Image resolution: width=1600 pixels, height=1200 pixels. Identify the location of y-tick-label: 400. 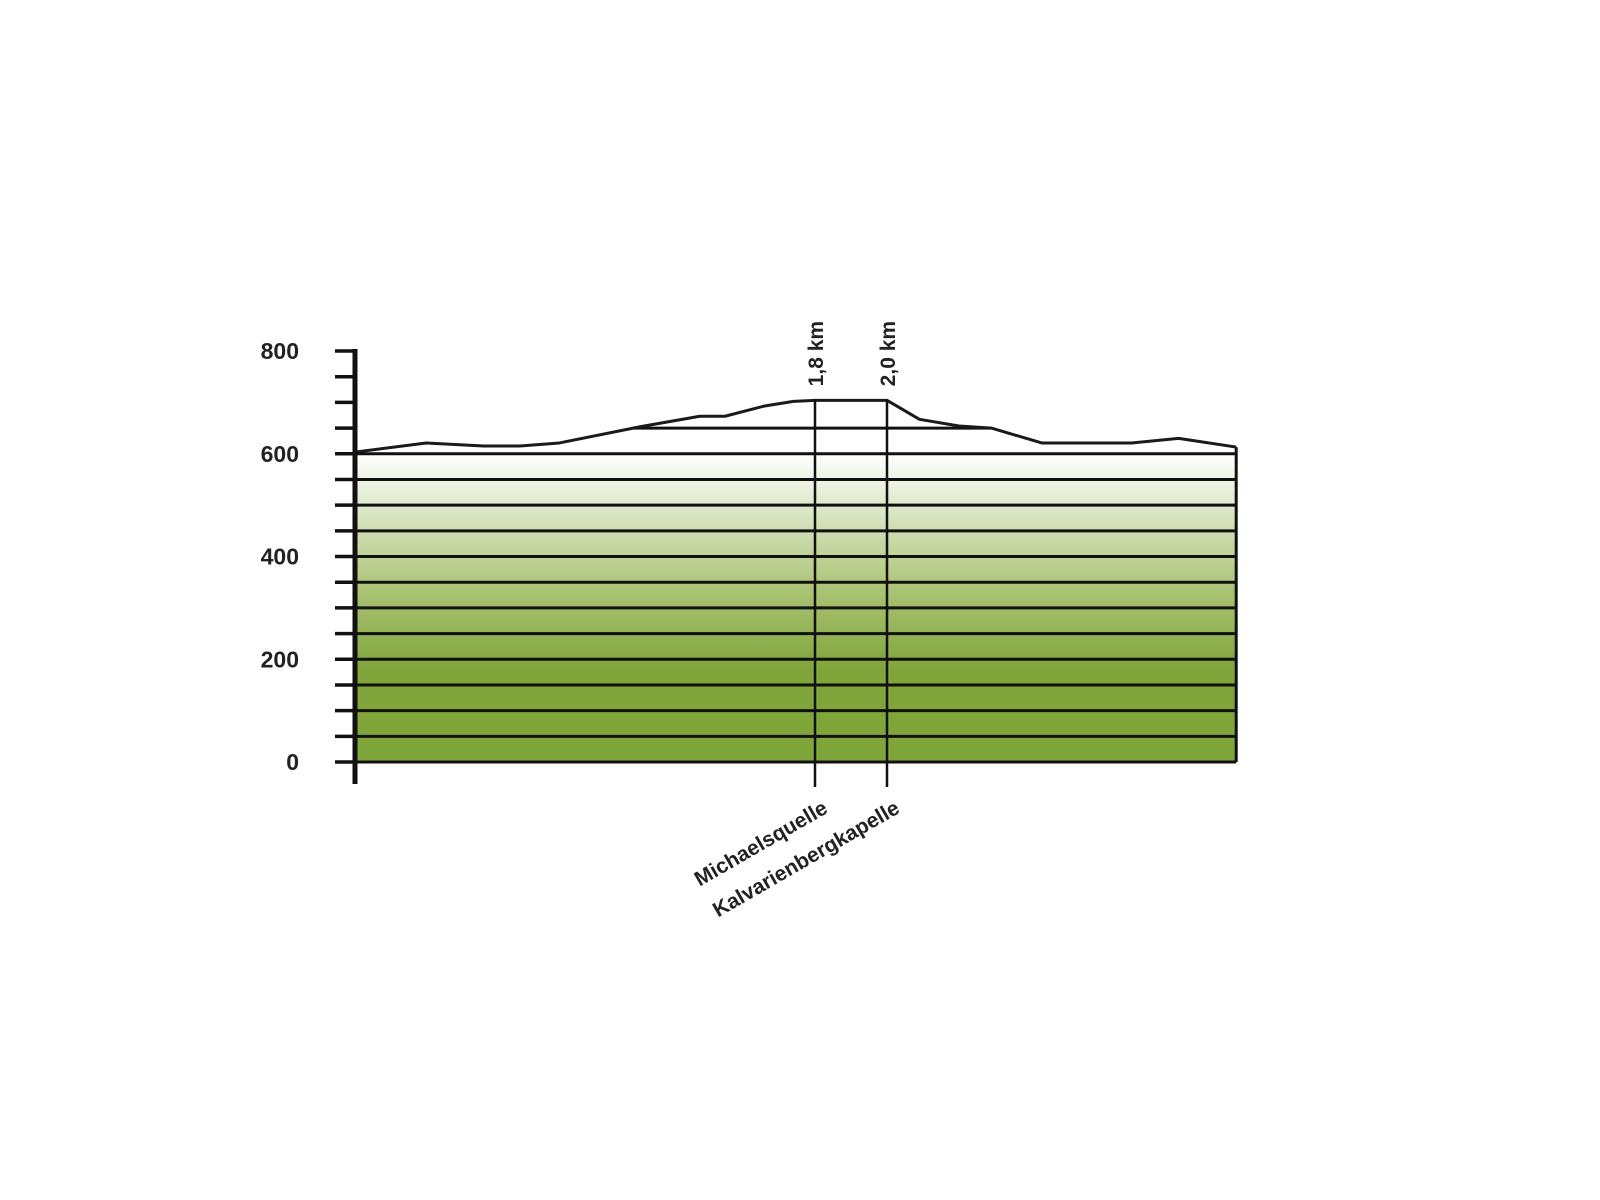
(280, 557).